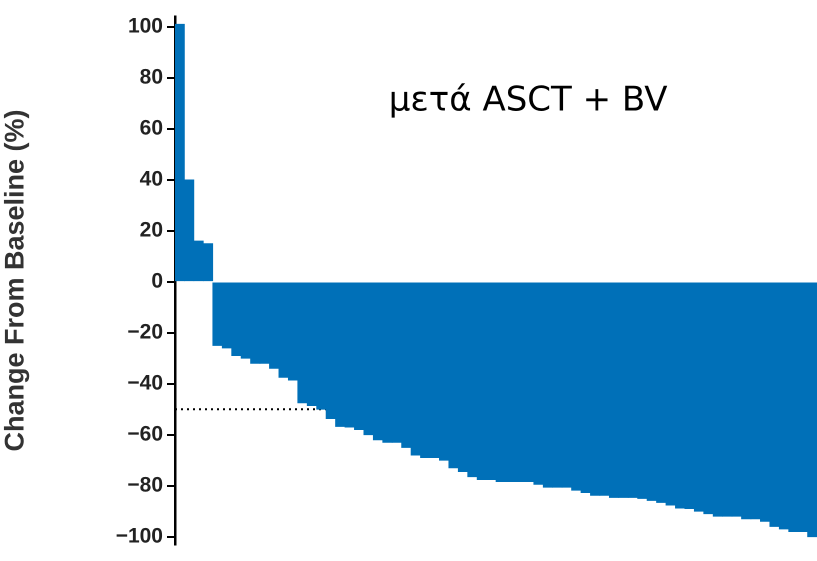  What do you see at coordinates (15, 280) in the screenshot?
I see `y-axis-title: Change From Baseline (%)` at bounding box center [15, 280].